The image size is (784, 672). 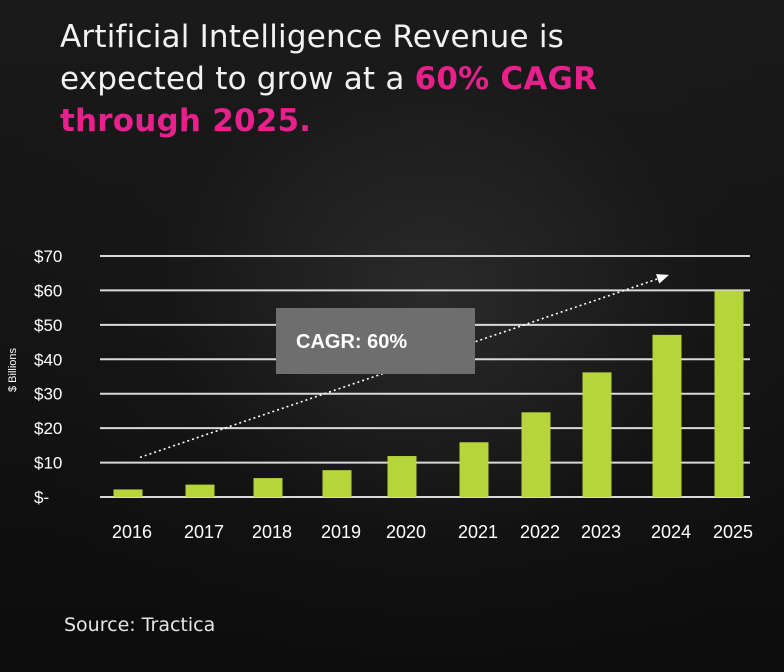 What do you see at coordinates (406, 532) in the screenshot?
I see `x-tick-label: 2020` at bounding box center [406, 532].